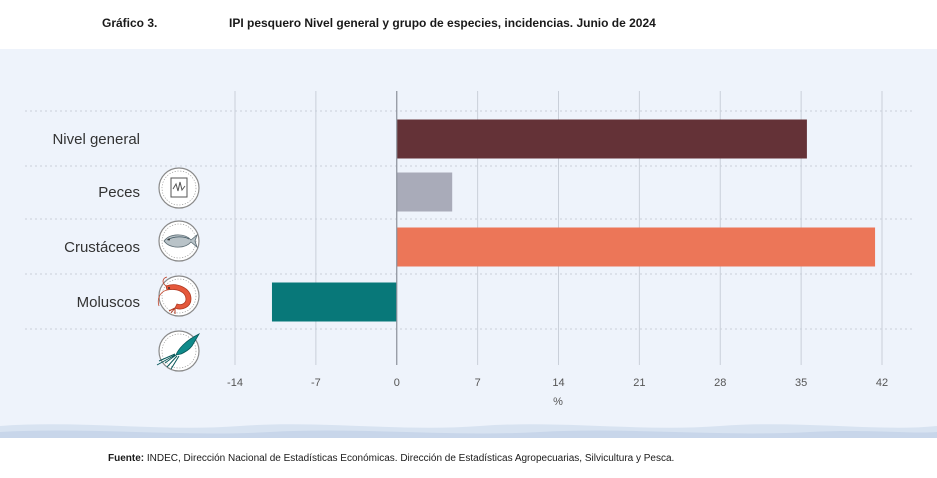  What do you see at coordinates (478, 383) in the screenshot?
I see `x-tick-label: 7` at bounding box center [478, 383].